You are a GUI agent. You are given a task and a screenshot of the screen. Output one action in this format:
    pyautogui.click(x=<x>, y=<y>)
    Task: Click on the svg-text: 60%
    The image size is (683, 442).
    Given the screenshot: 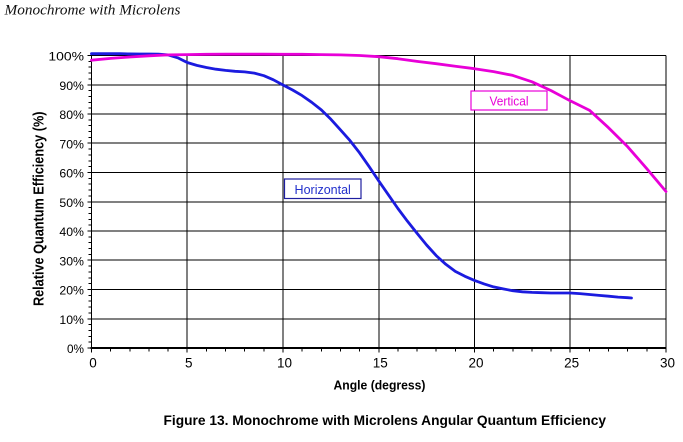 What is the action you would take?
    pyautogui.click(x=71, y=174)
    